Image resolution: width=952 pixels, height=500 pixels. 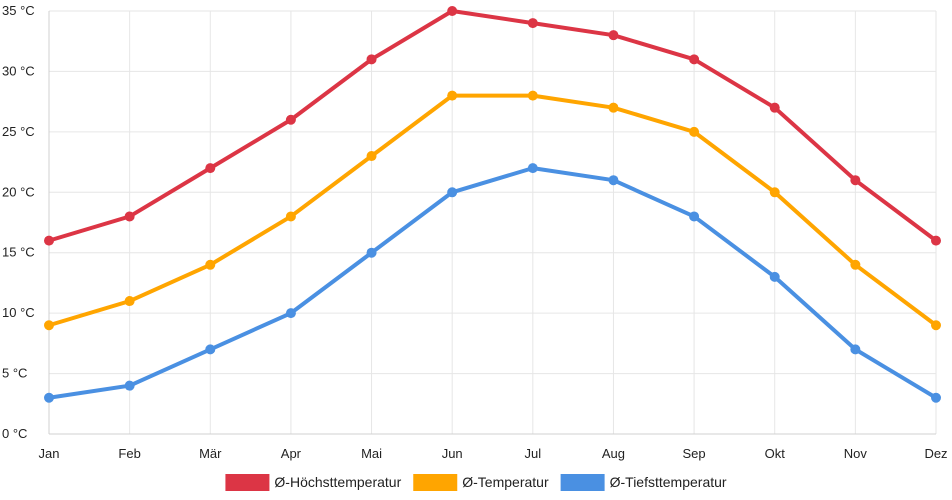 I want to click on x-tick-label: Nov, so click(x=856, y=453).